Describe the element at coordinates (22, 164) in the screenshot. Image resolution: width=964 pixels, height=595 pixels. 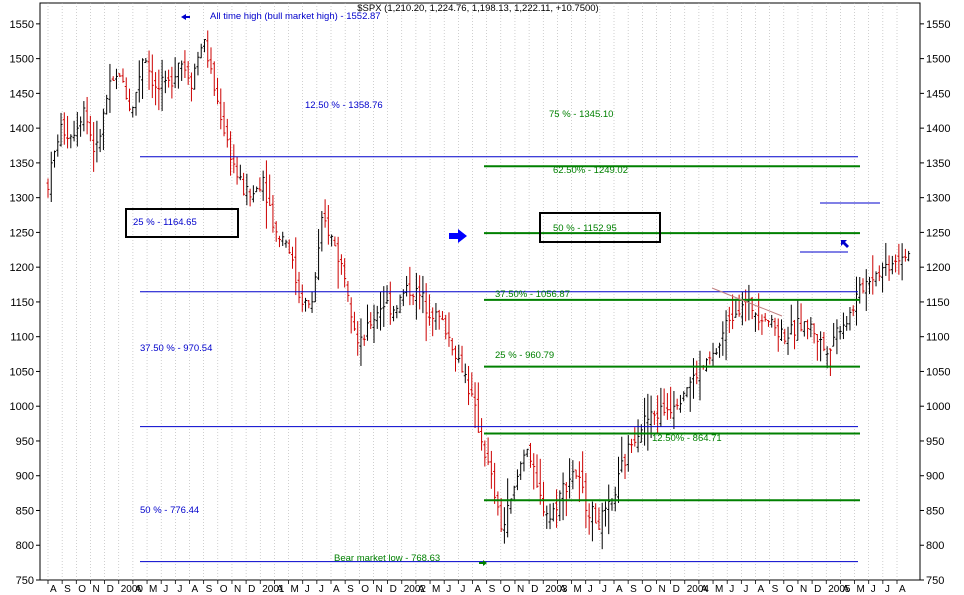
I see `y-tick-label: 1350` at that location.